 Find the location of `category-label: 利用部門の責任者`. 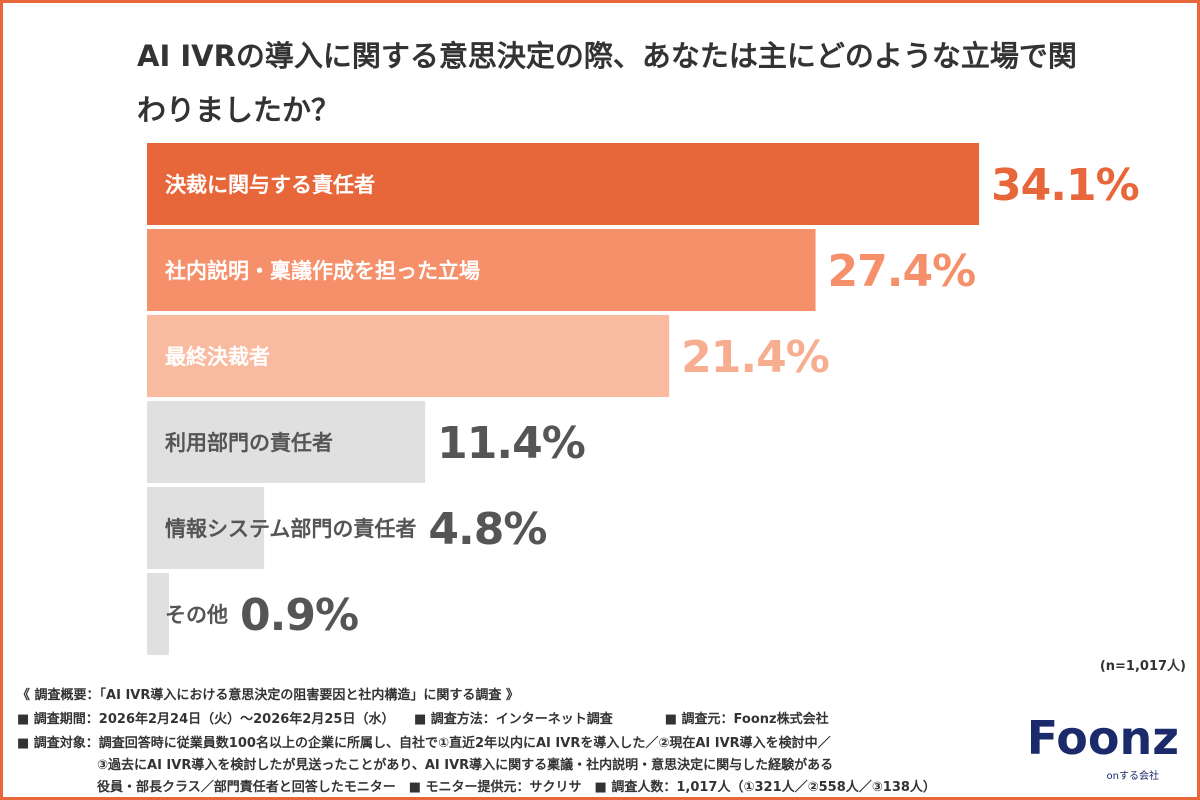

category-label: 利用部門の責任者 is located at coordinates (249, 443).